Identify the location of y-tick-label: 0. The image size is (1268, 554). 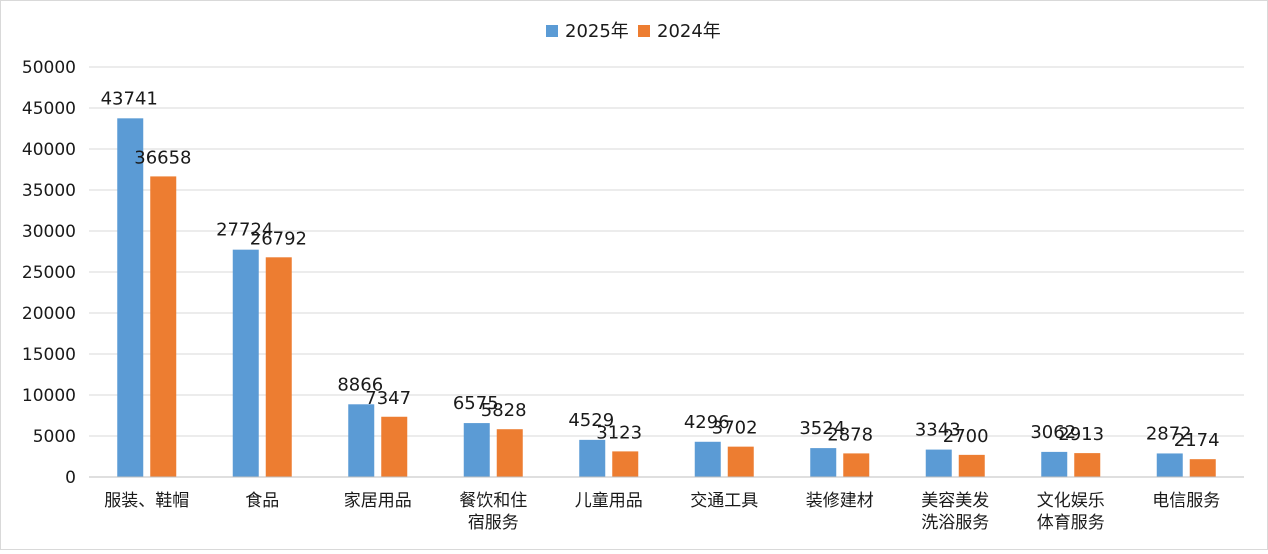
(70, 478).